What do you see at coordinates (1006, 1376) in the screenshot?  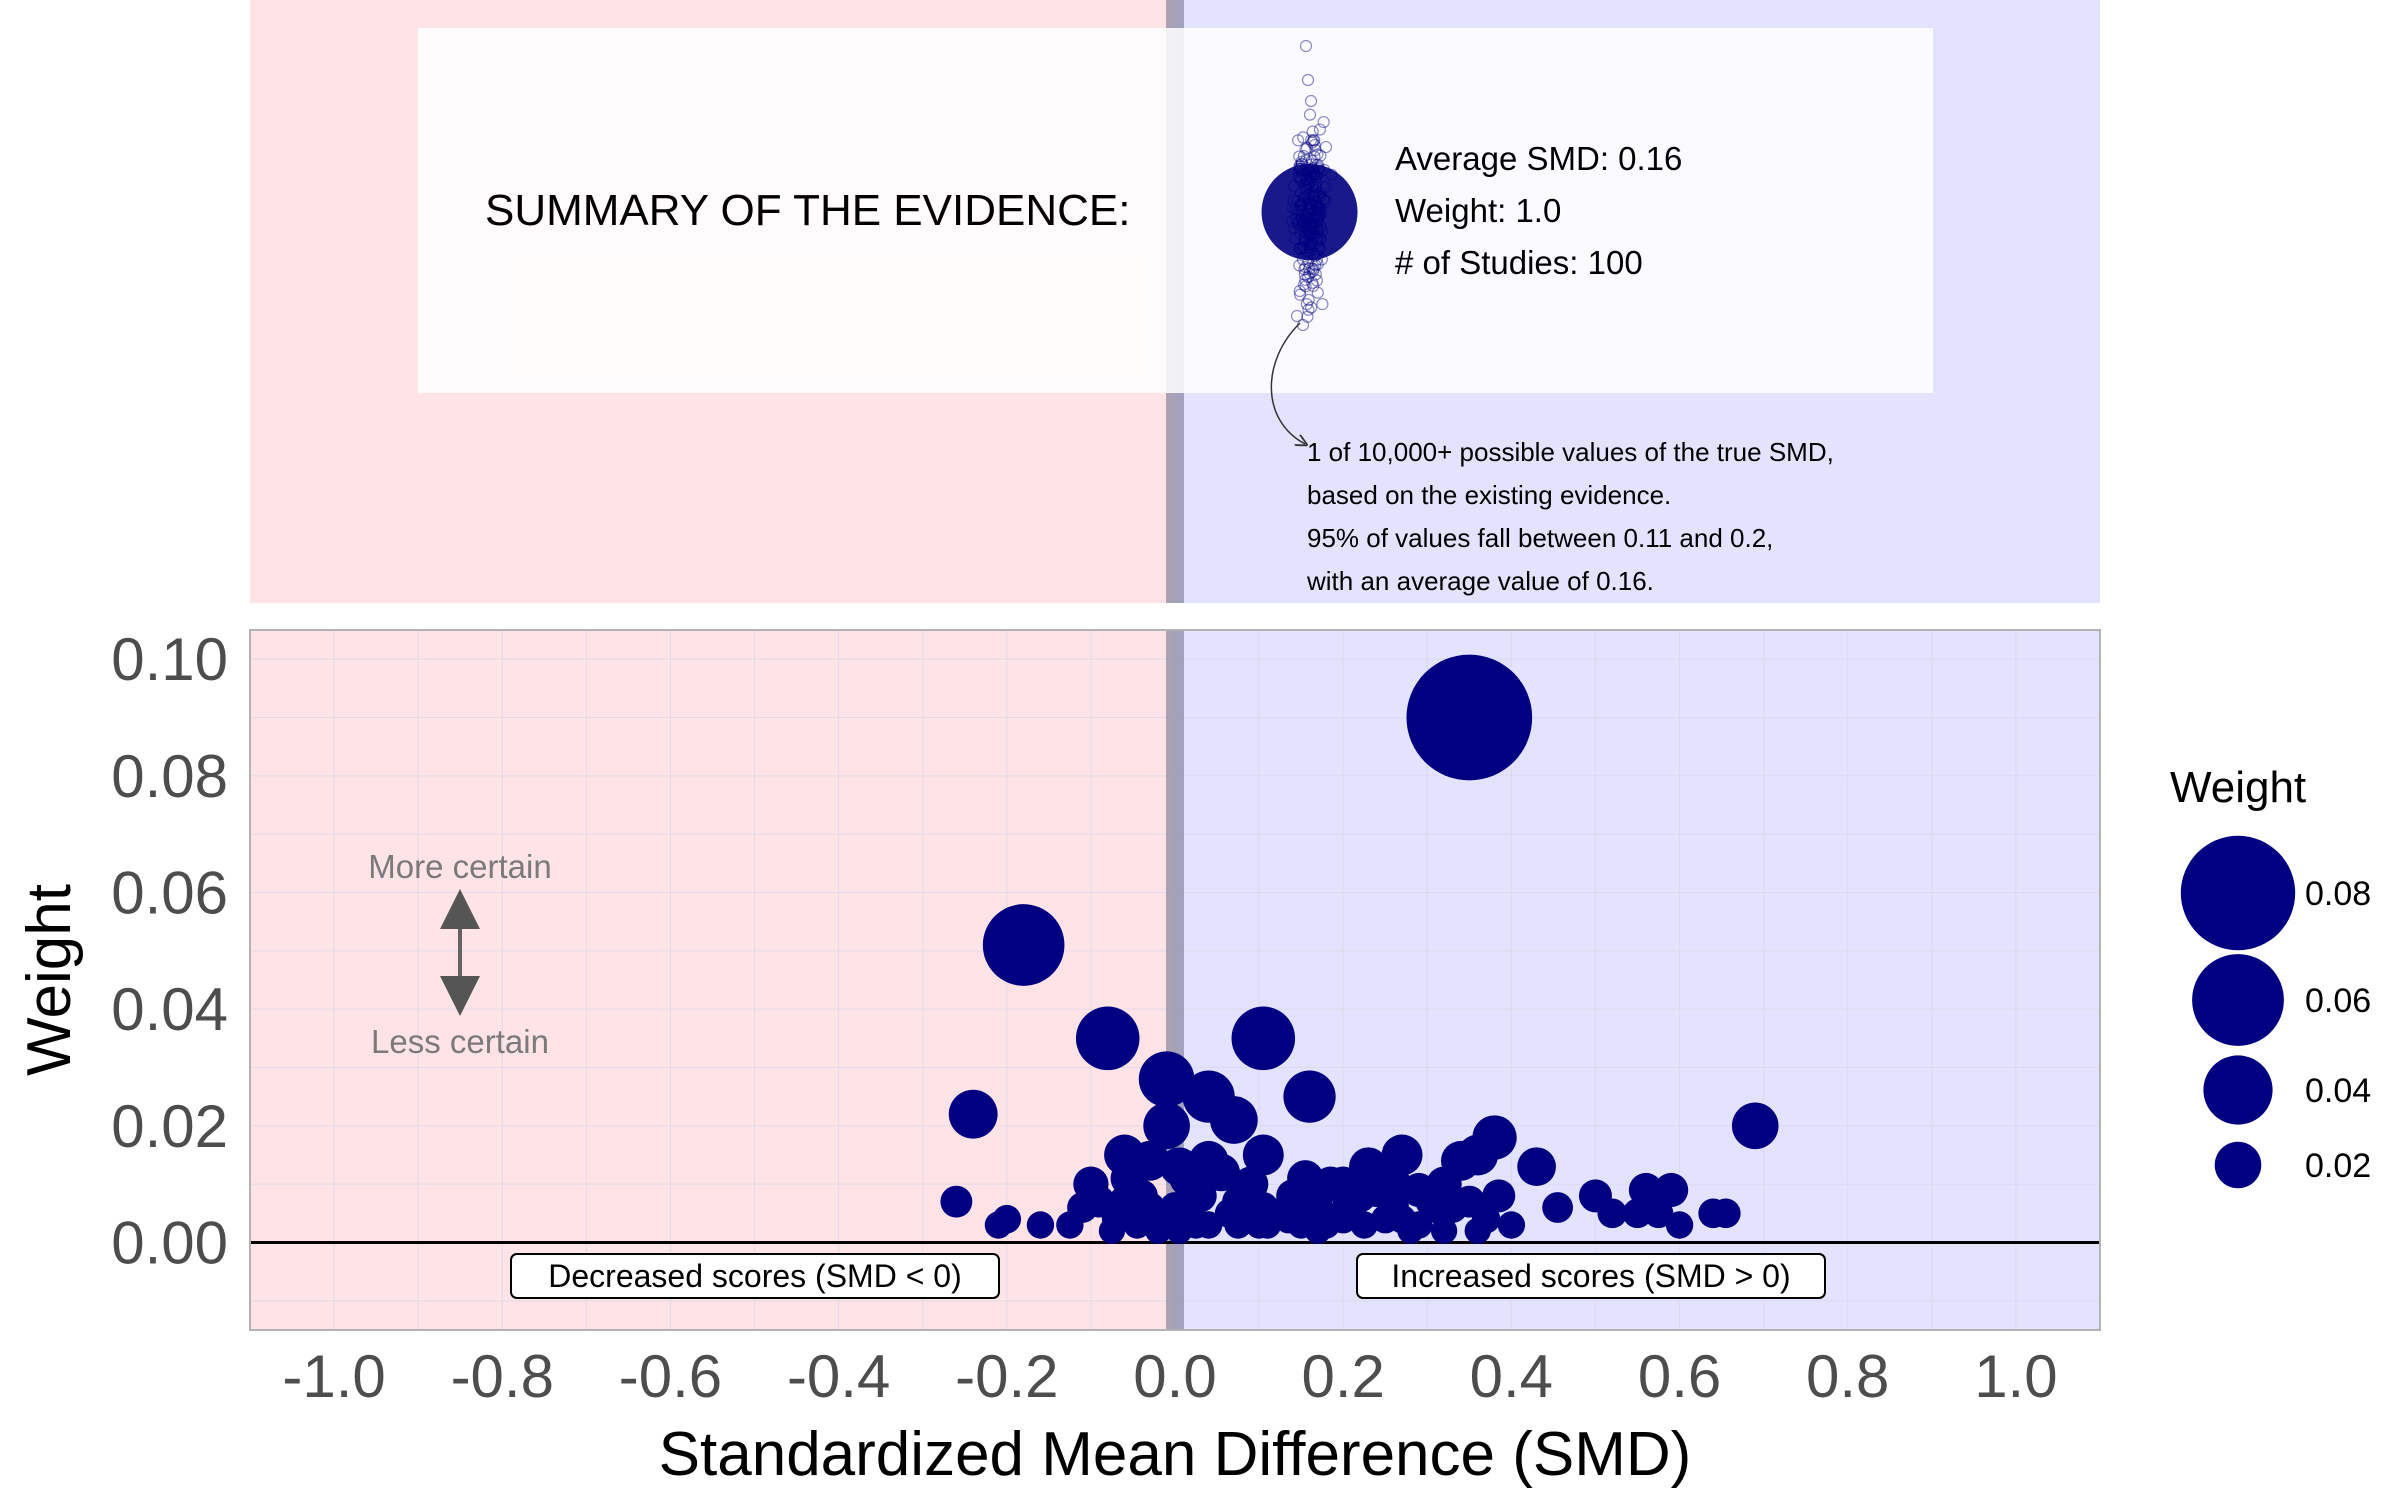 I see `x-tick-label: -0.2` at bounding box center [1006, 1376].